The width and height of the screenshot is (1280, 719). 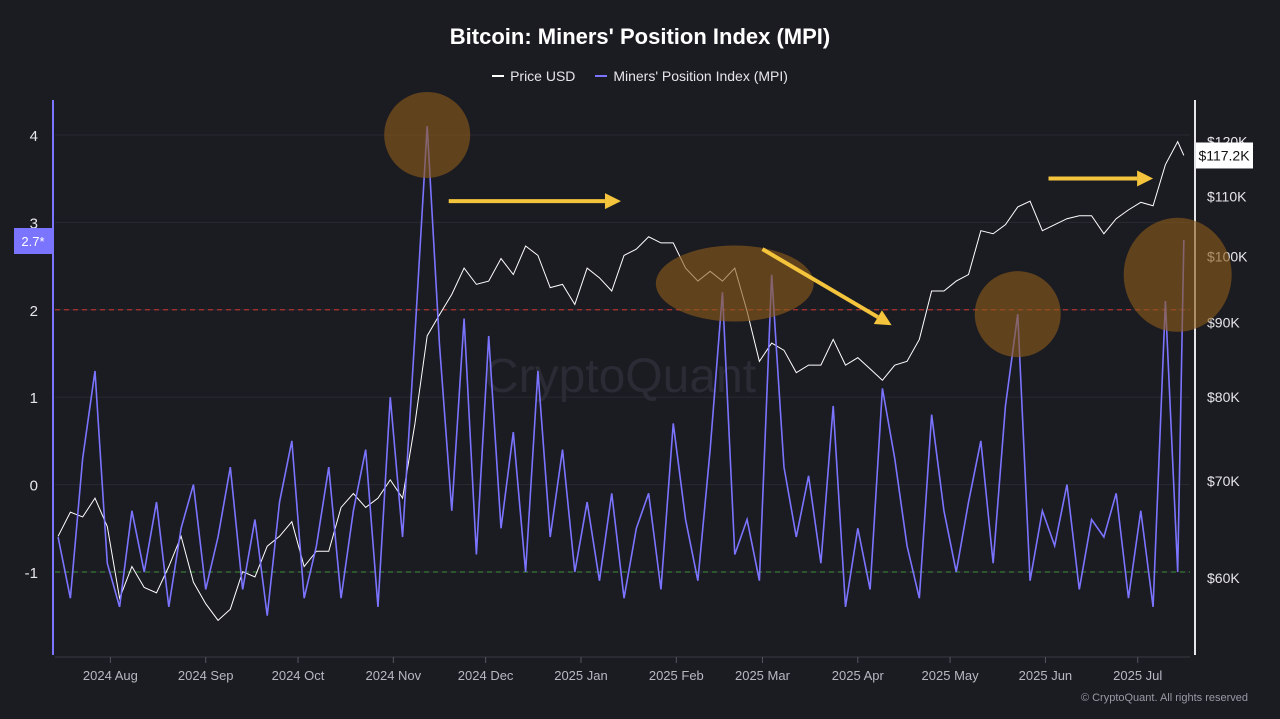 I want to click on right-tick-label: $70K, so click(x=1223, y=481).